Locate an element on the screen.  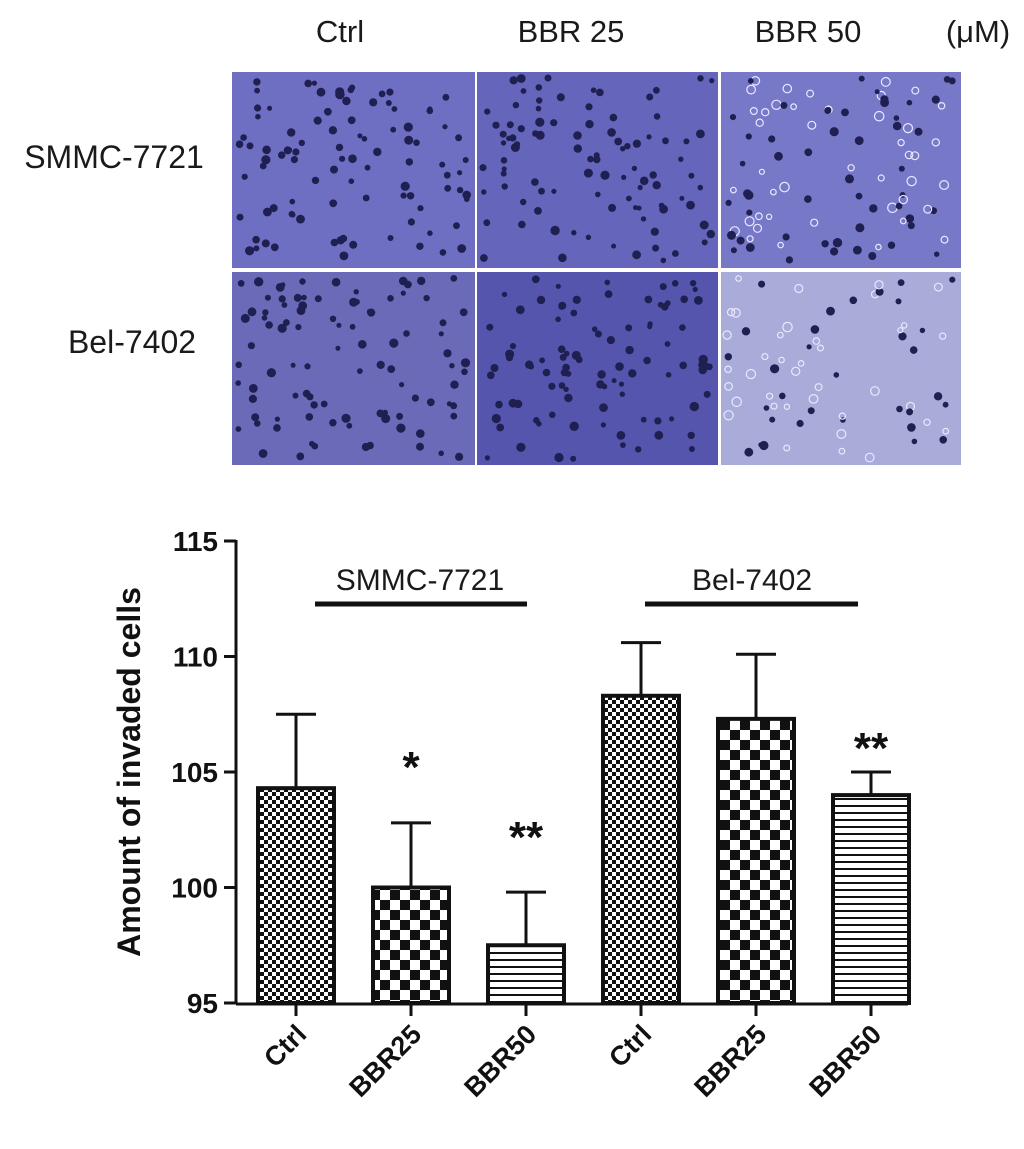
x-ticks: Ctrl BBR25 BBR50 Ctrl BBR25 BBR50 is located at coordinates (572, 1053).